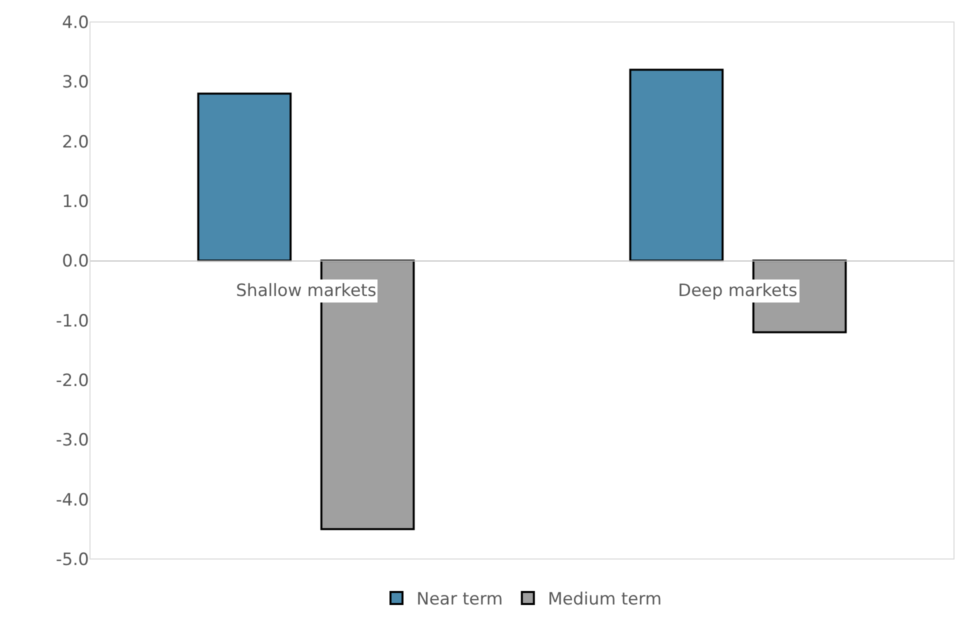 This screenshot has height=626, width=964. Describe the element at coordinates (459, 600) in the screenshot. I see `legend-label: Near term` at that location.